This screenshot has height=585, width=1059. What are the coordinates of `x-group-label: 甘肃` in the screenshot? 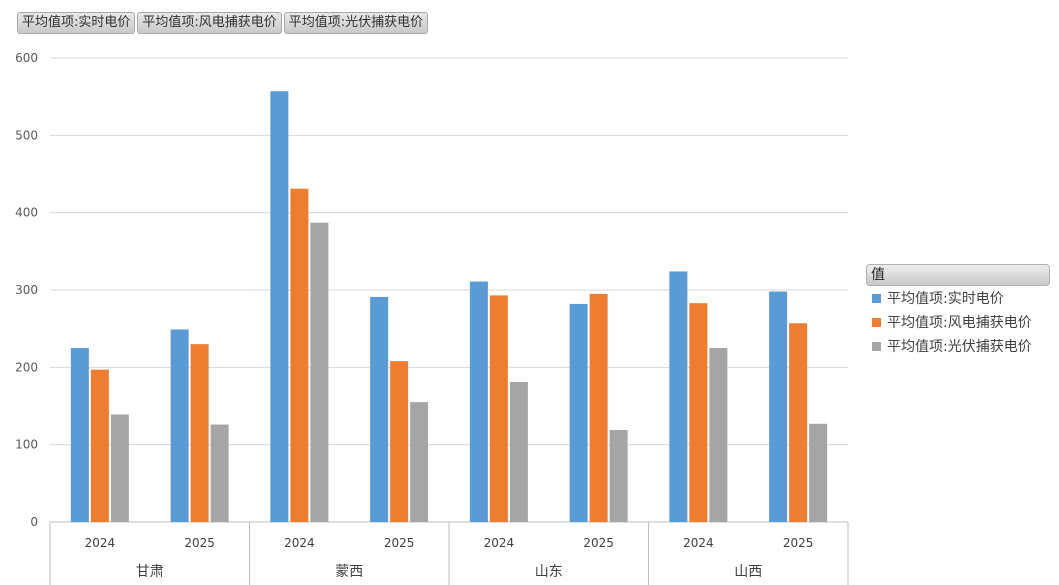 It's located at (150, 572).